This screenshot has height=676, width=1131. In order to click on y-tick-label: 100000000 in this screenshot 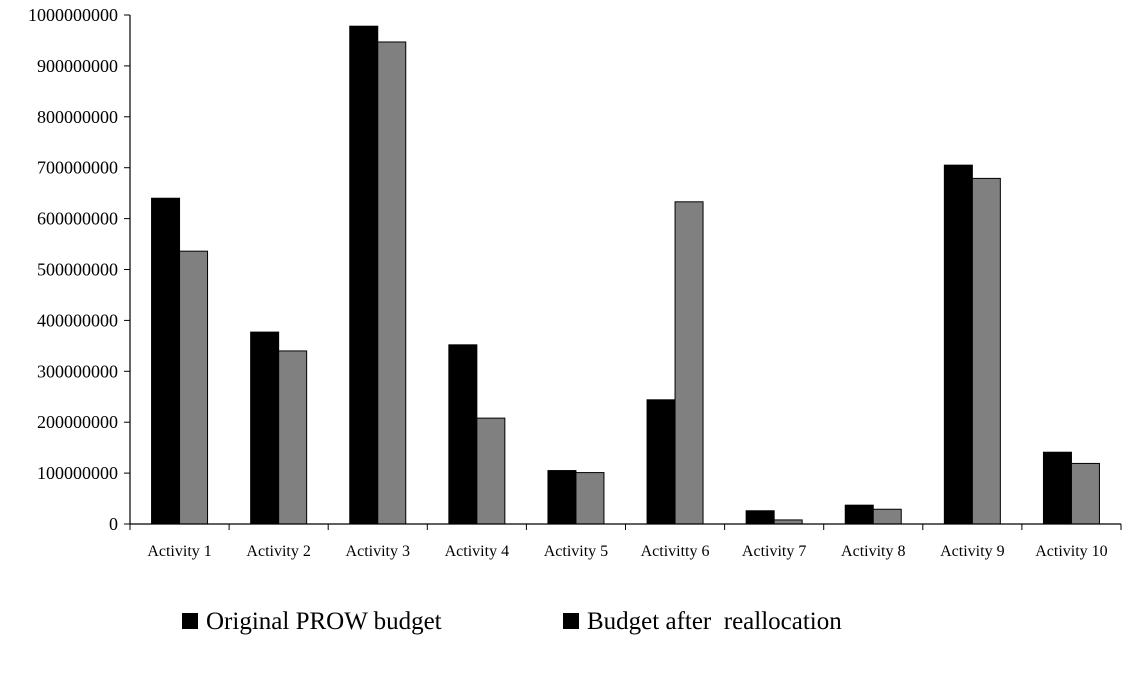, I will do `click(77, 473)`.